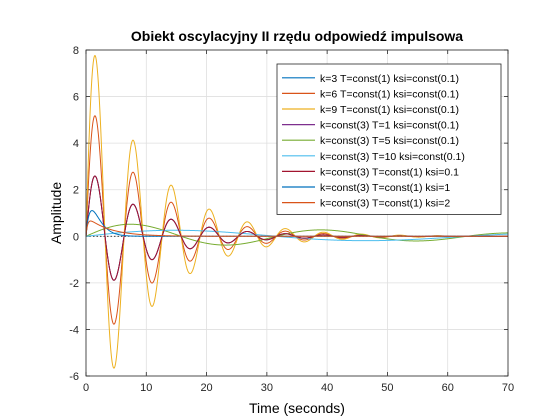 This screenshot has width=560, height=420. Describe the element at coordinates (297, 408) in the screenshot. I see `x-axis-label: Time (seconds)` at that location.